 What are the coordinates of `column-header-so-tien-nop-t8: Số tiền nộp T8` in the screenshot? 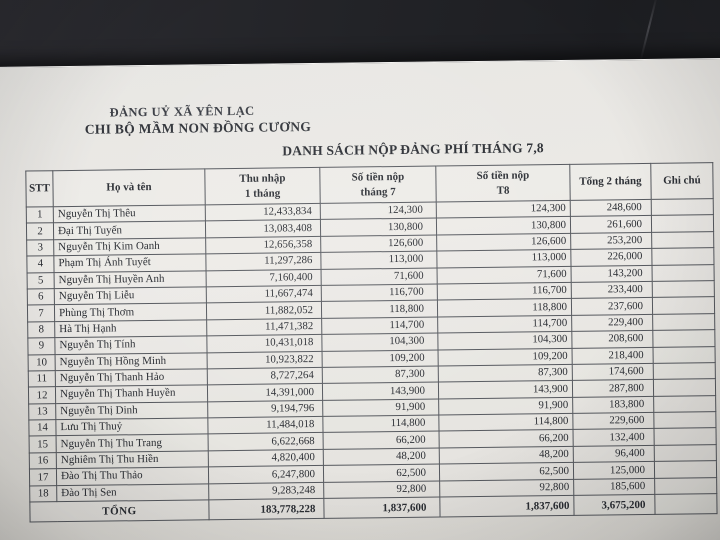 It's located at (503, 183).